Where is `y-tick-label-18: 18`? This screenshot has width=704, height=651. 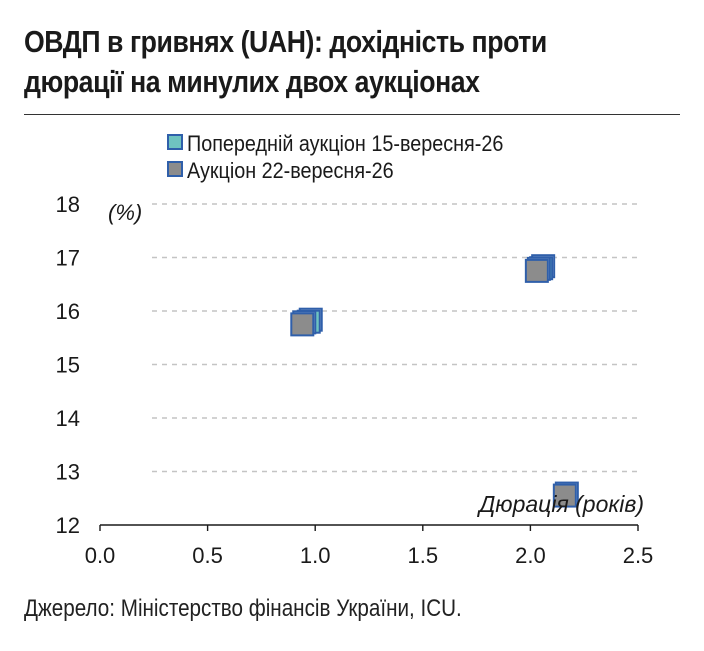
y-tick-label-18: 18 is located at coordinates (68, 204).